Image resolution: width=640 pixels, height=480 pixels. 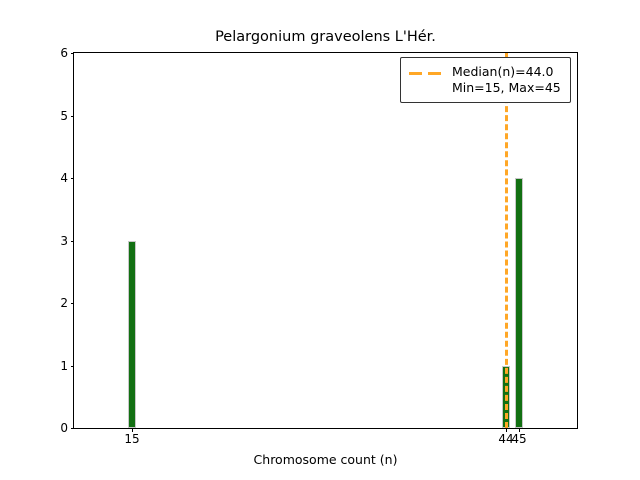 What do you see at coordinates (64, 178) in the screenshot?
I see `y-tick-label: 4` at bounding box center [64, 178].